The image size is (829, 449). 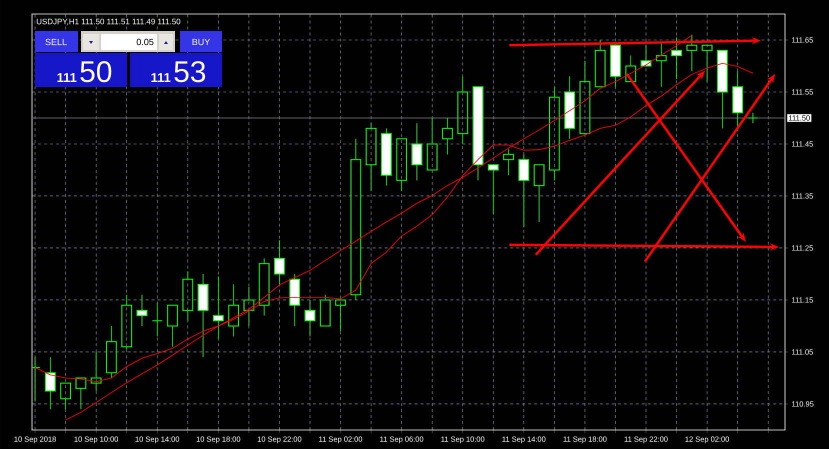 What do you see at coordinates (56, 42) in the screenshot?
I see `annotation: SELL` at bounding box center [56, 42].